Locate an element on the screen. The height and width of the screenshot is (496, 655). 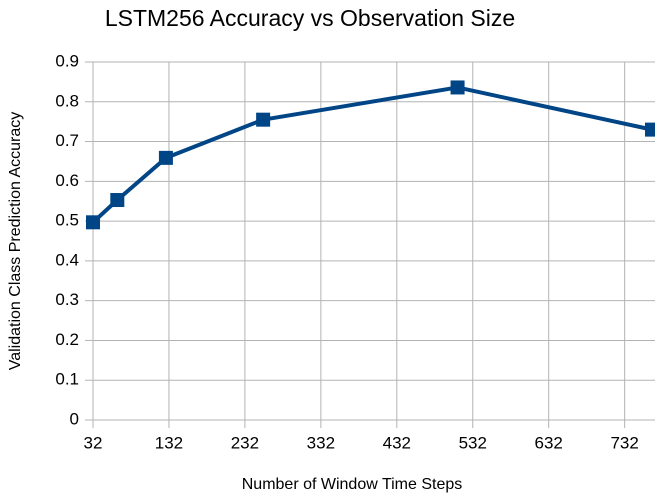
y-tick-label: 0.3 is located at coordinates (67, 299).